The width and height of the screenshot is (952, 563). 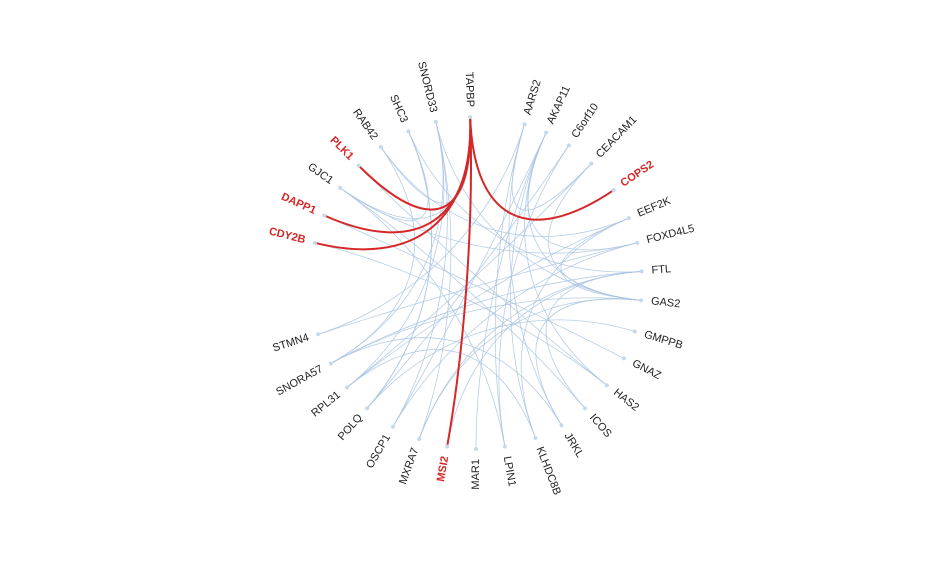 What do you see at coordinates (299, 380) in the screenshot?
I see `node-label-snora57: SNORA57` at bounding box center [299, 380].